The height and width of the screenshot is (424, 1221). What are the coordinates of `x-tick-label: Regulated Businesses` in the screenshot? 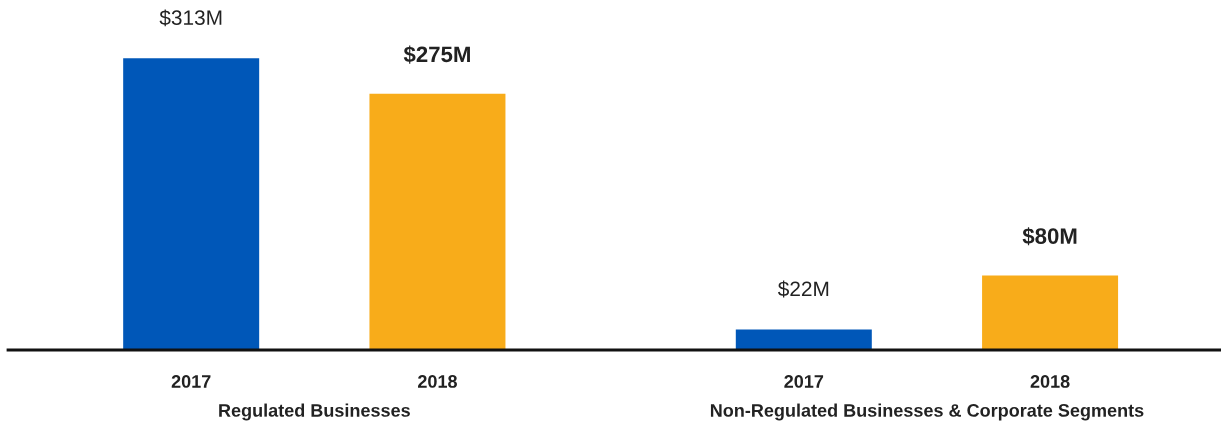 It's located at (314, 412).